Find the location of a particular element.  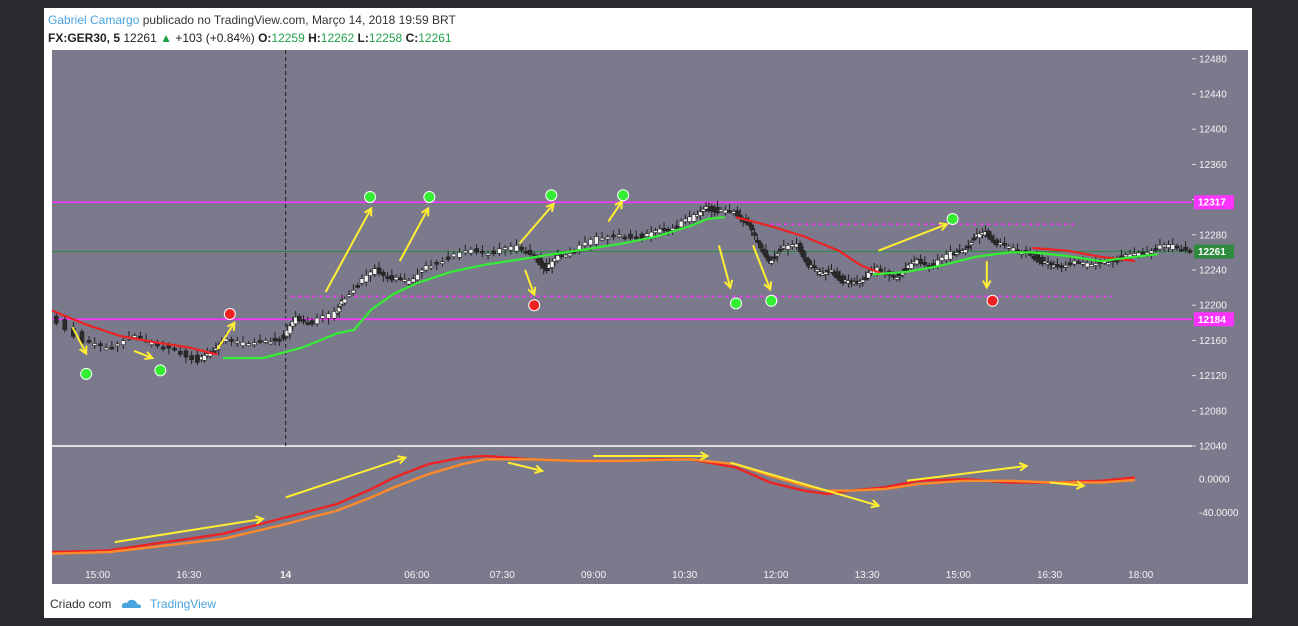

footer: Criado com TradingView is located at coordinates (133, 604).